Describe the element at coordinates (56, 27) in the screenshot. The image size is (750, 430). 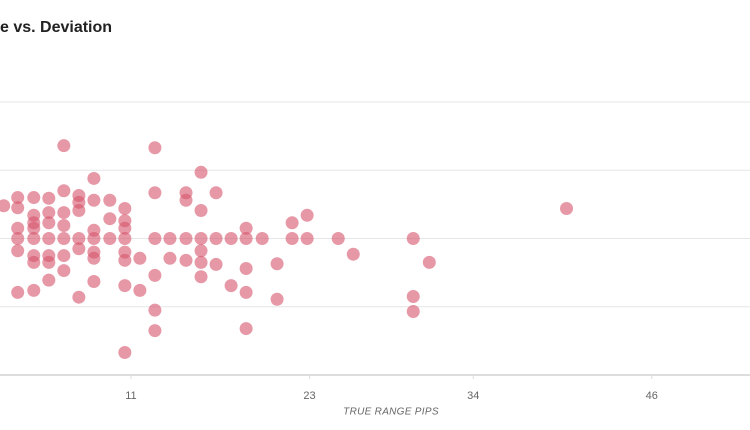
I see `chart-title: e vs. Deviation` at that location.